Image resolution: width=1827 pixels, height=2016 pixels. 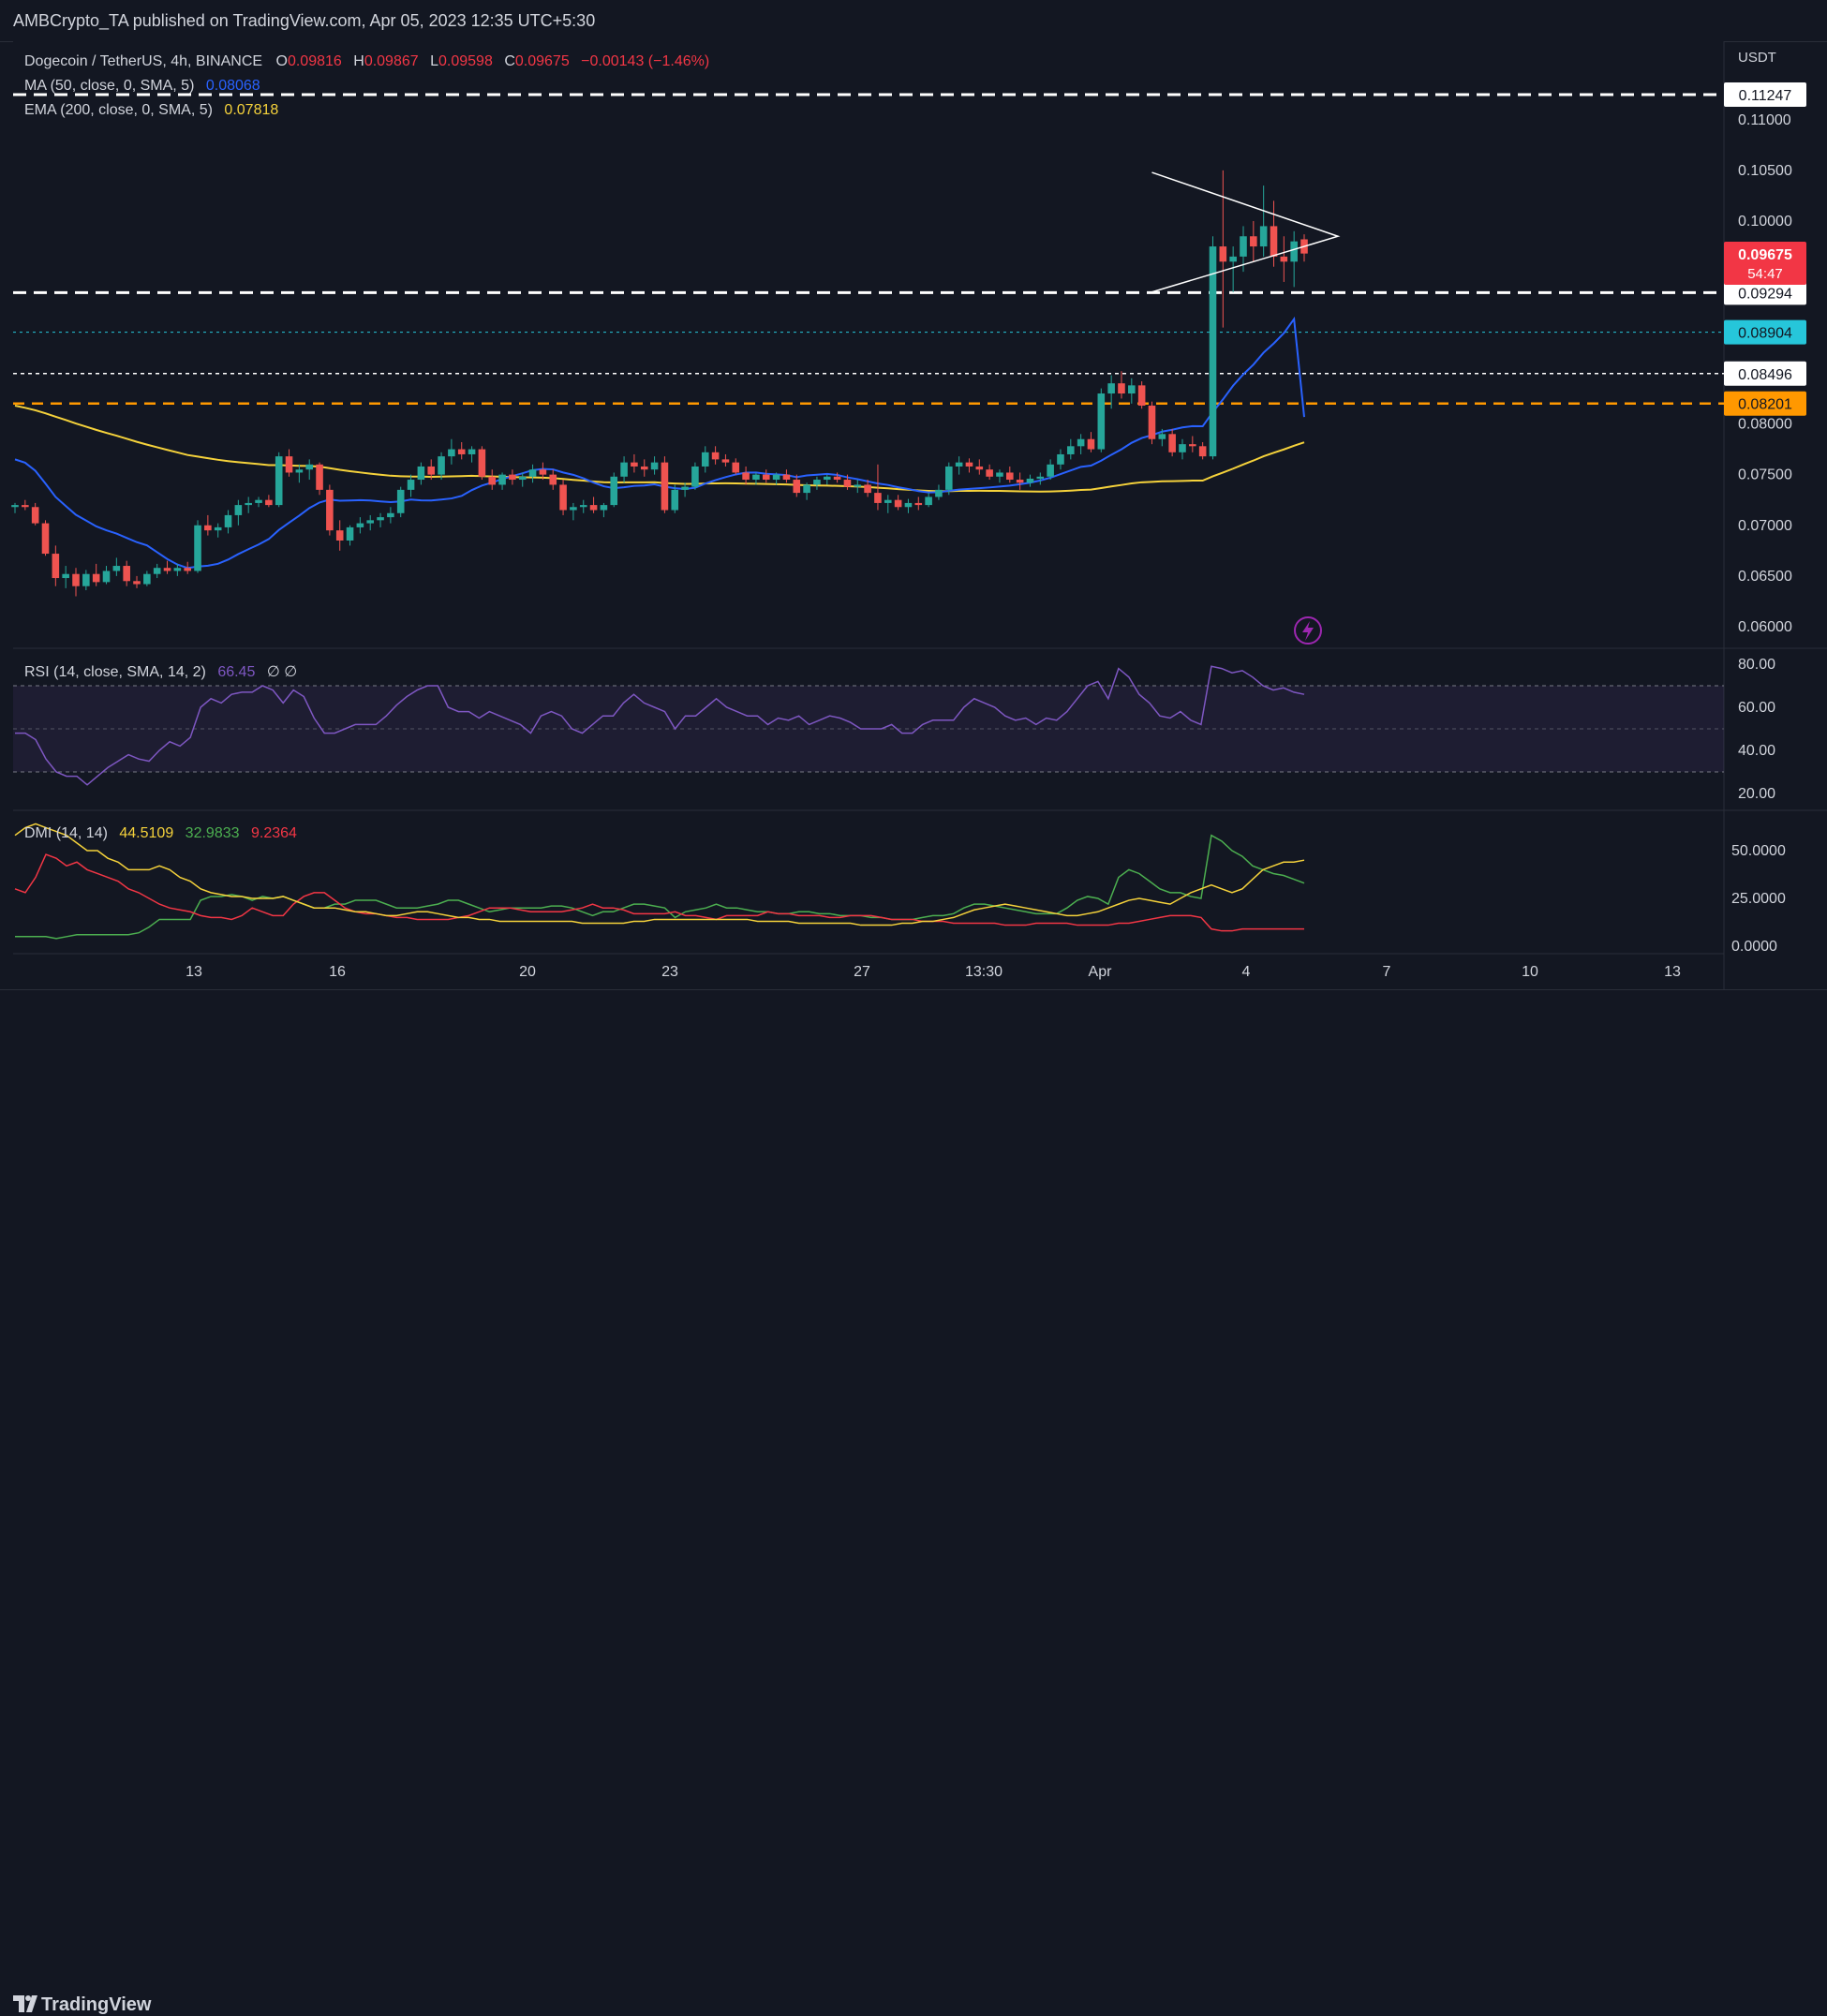 What do you see at coordinates (392, 61) in the screenshot?
I see `high-value: 0.09867` at bounding box center [392, 61].